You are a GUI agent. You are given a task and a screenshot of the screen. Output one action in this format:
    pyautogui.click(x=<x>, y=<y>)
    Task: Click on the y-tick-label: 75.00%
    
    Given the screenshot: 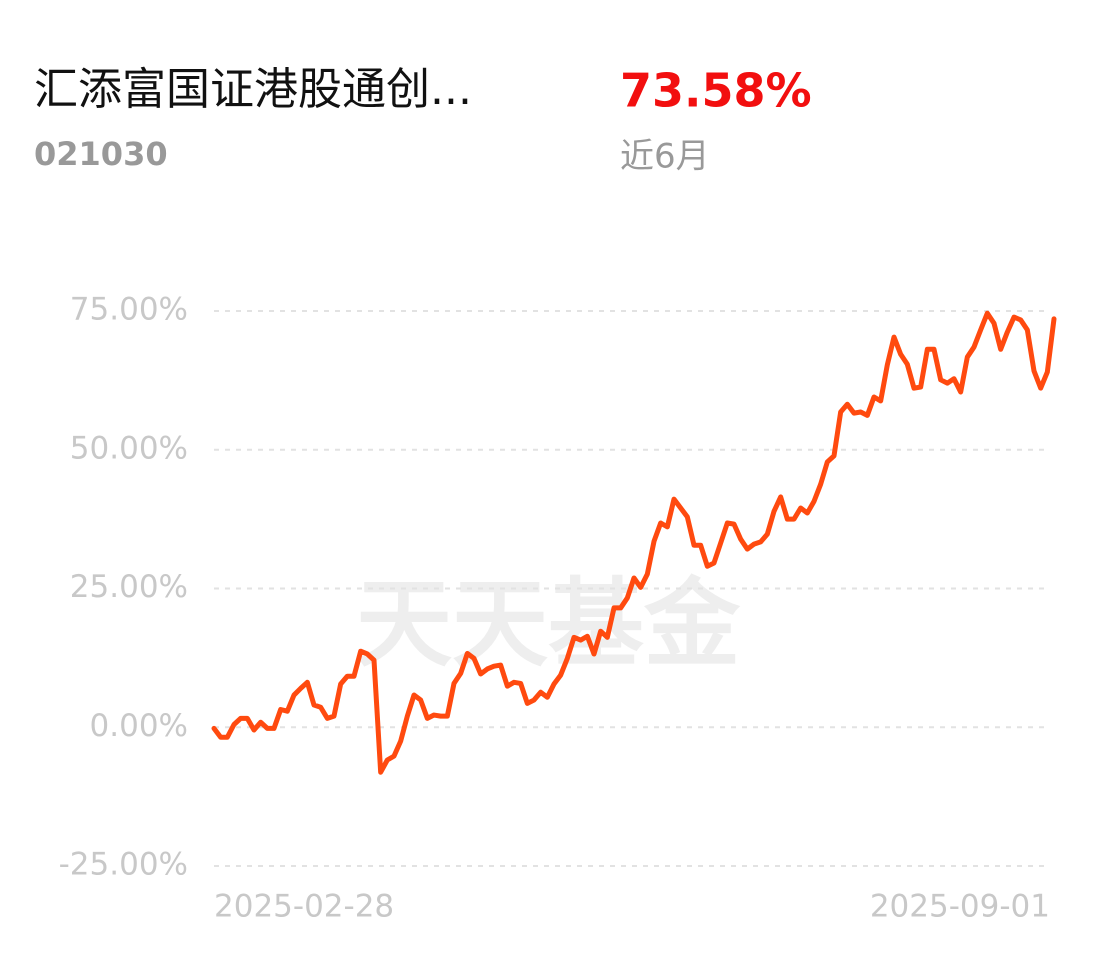 What is the action you would take?
    pyautogui.click(x=129, y=310)
    